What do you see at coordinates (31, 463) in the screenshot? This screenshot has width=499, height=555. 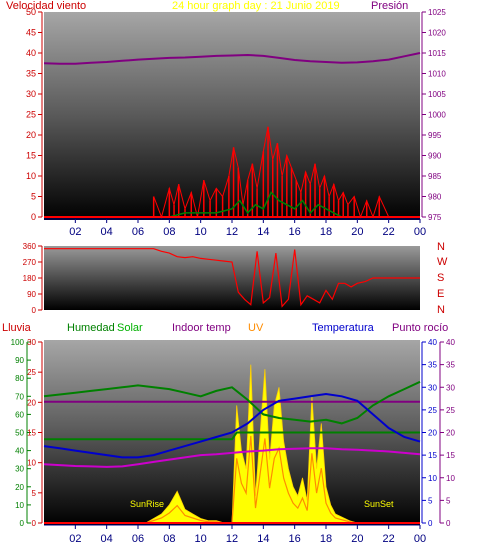 I see `rain-axis-tick-label: 10` at bounding box center [31, 463].